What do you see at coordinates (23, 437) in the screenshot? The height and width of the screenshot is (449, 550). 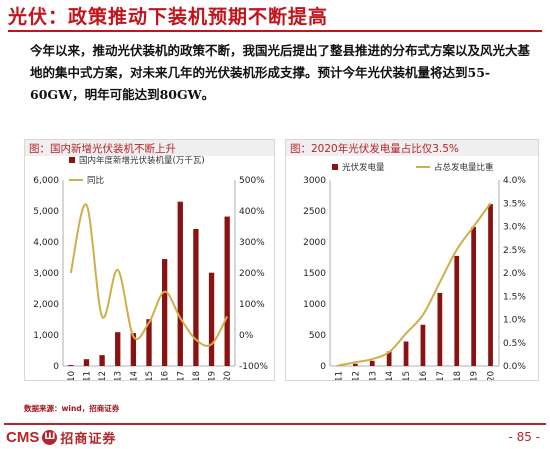 I see `logo-wordmark: CMS` at bounding box center [23, 437].